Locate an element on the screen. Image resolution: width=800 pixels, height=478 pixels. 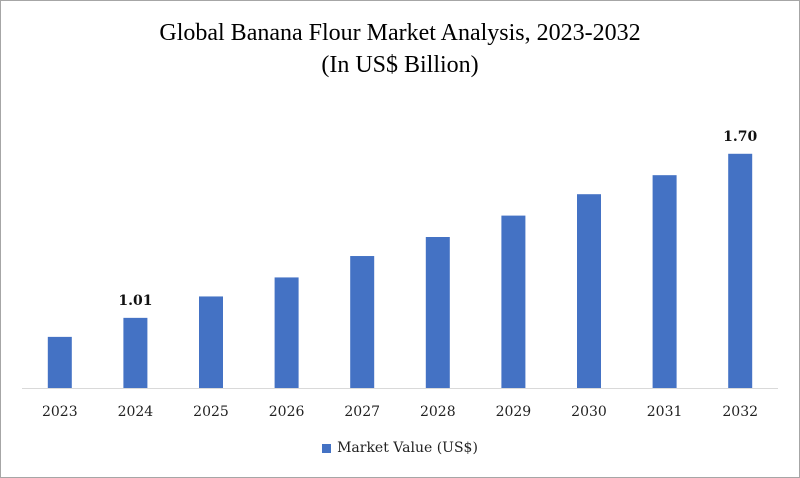
legend-swatch is located at coordinates (327, 448).